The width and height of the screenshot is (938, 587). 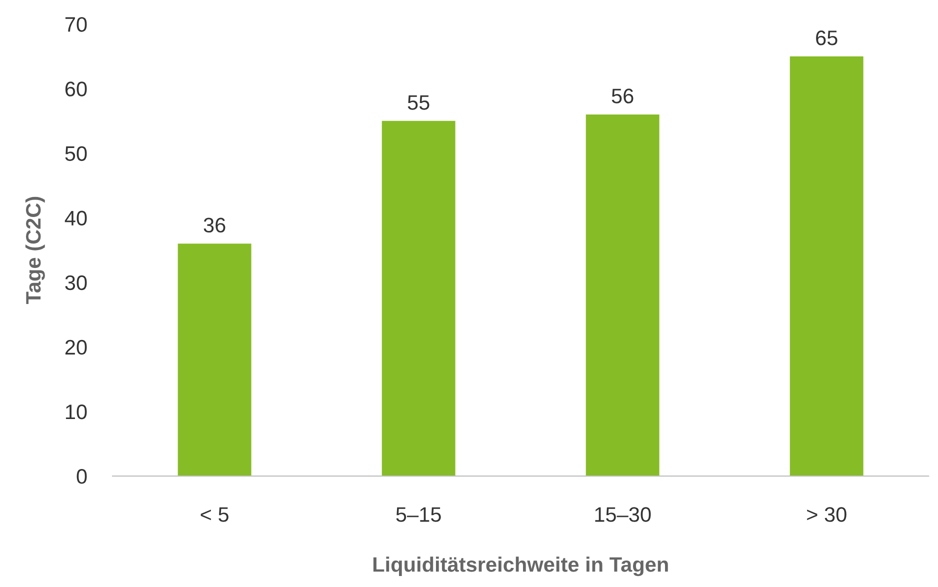 What do you see at coordinates (76, 412) in the screenshot?
I see `y-tick-label: 10` at bounding box center [76, 412].